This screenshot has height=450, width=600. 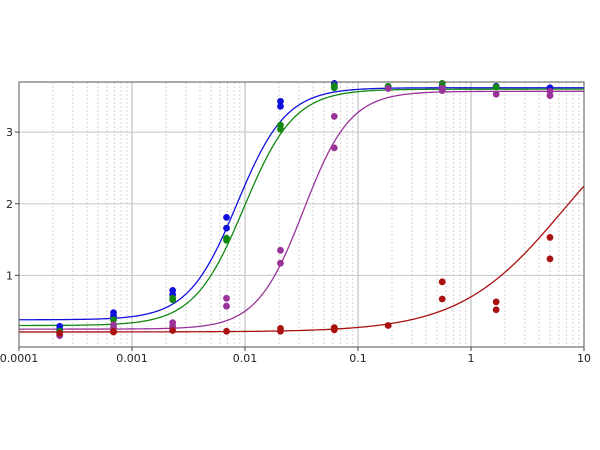 I want to click on x-tick-label: 1, so click(x=471, y=358).